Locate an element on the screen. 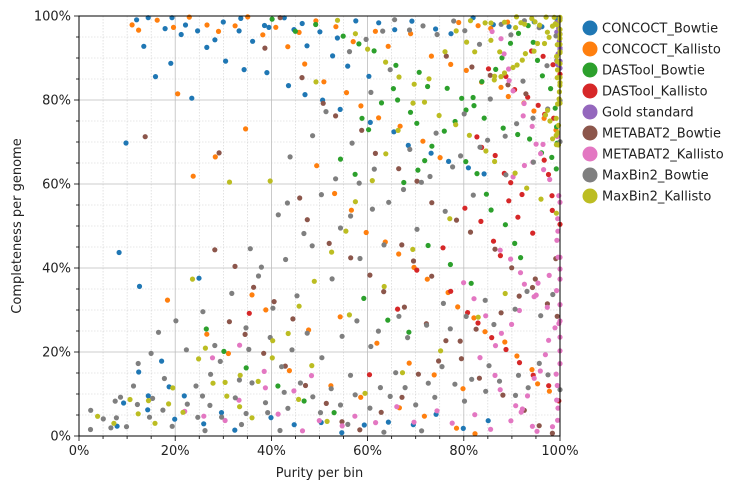 This screenshot has height=490, width=746. legend-item: METABAT2_Kallisto is located at coordinates (653, 154).